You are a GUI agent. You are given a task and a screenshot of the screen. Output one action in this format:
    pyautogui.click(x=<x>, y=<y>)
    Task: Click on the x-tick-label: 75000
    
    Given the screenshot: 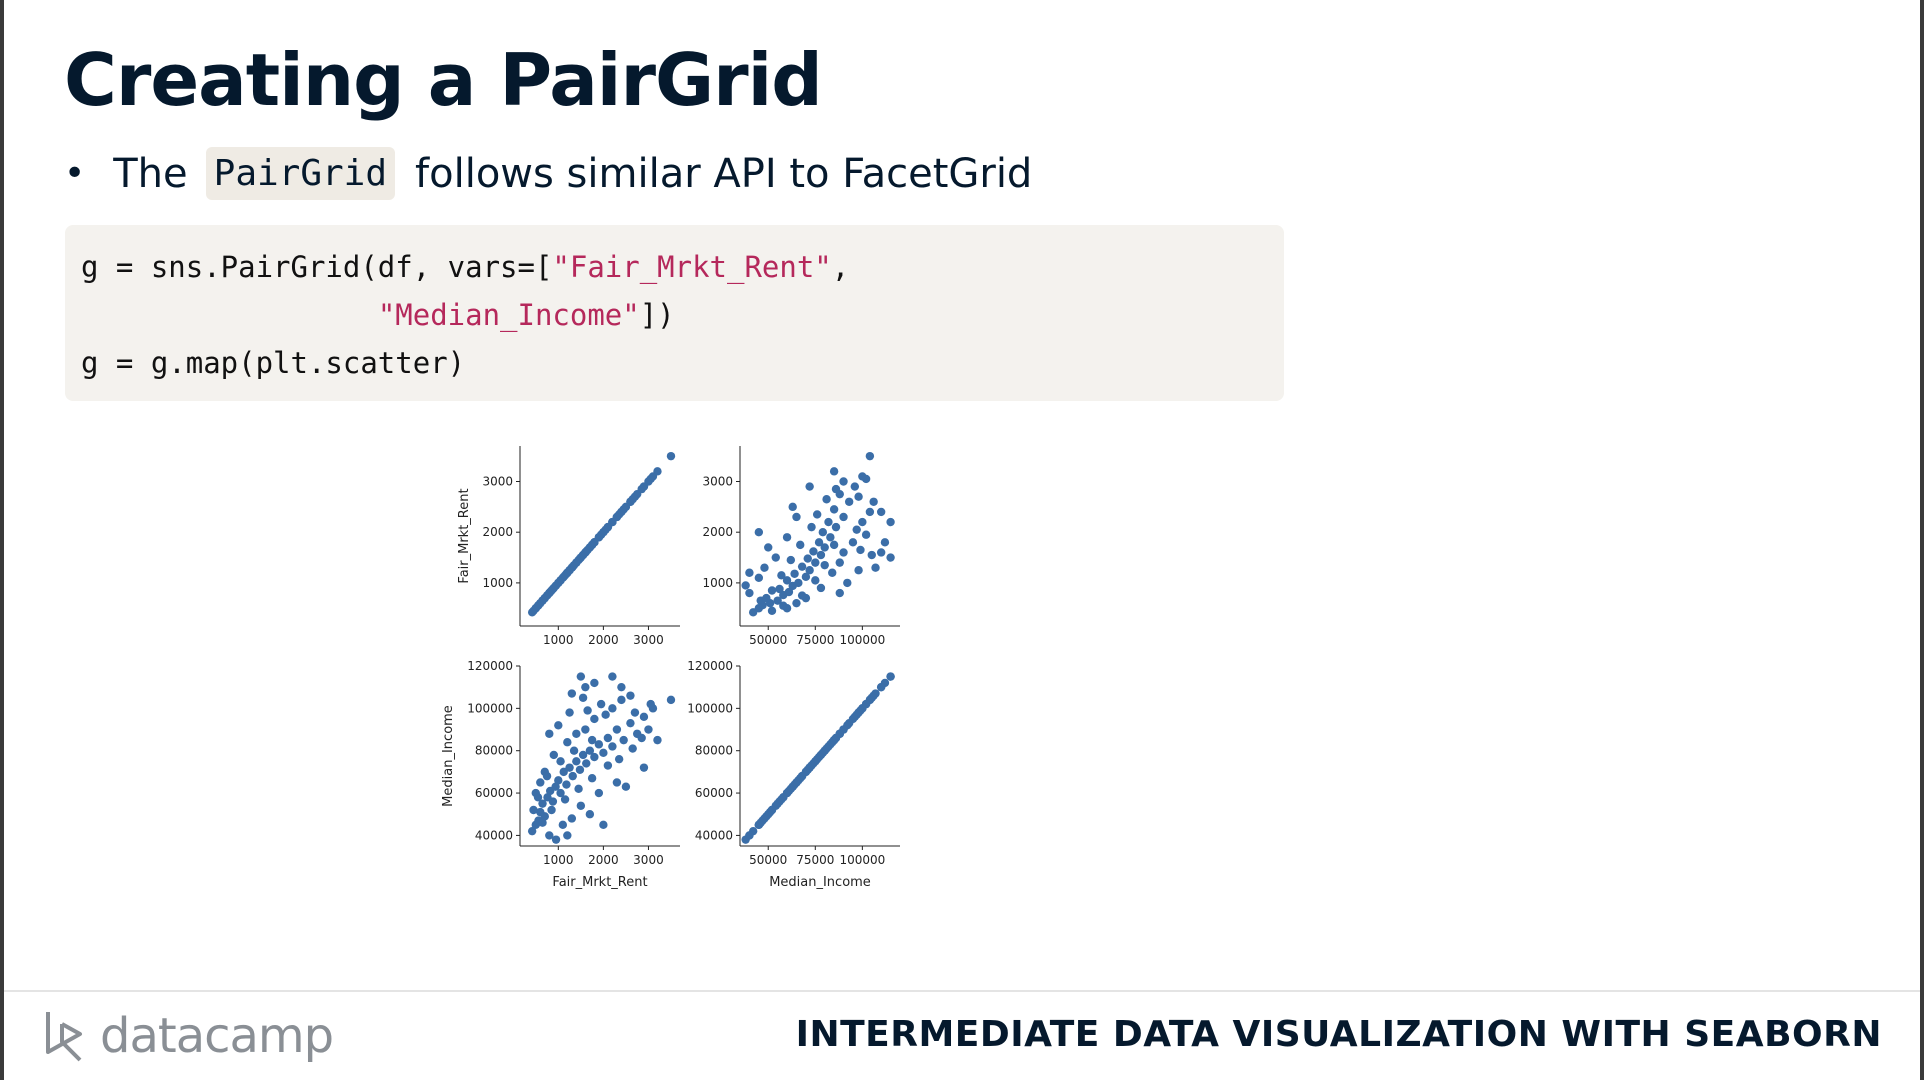 What is the action you would take?
    pyautogui.click(x=815, y=860)
    